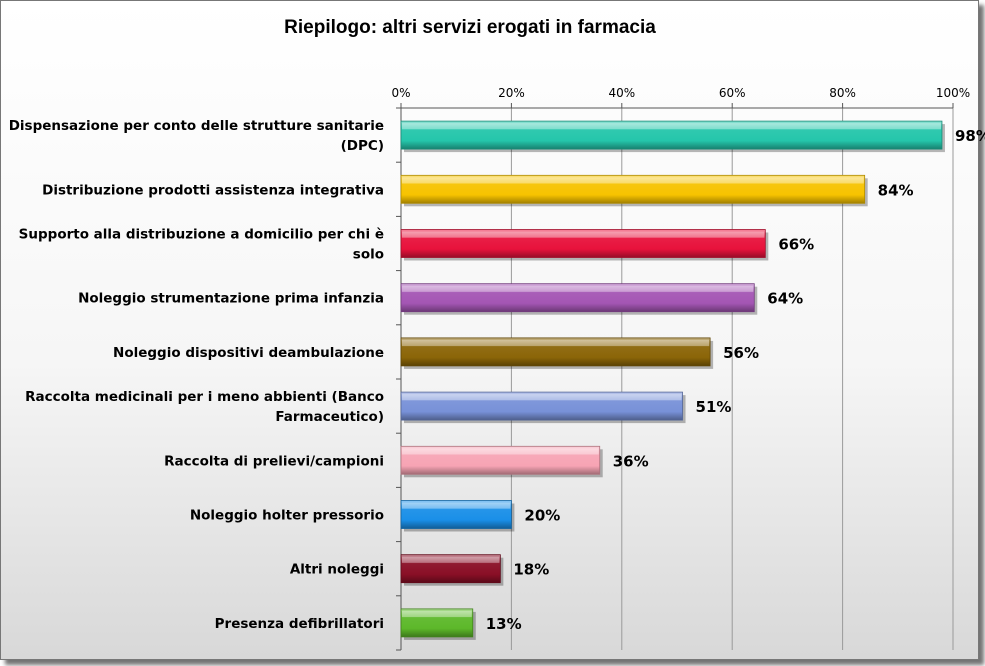  Describe the element at coordinates (299, 624) in the screenshot. I see `category-label: Presenza defibrillatori` at that location.